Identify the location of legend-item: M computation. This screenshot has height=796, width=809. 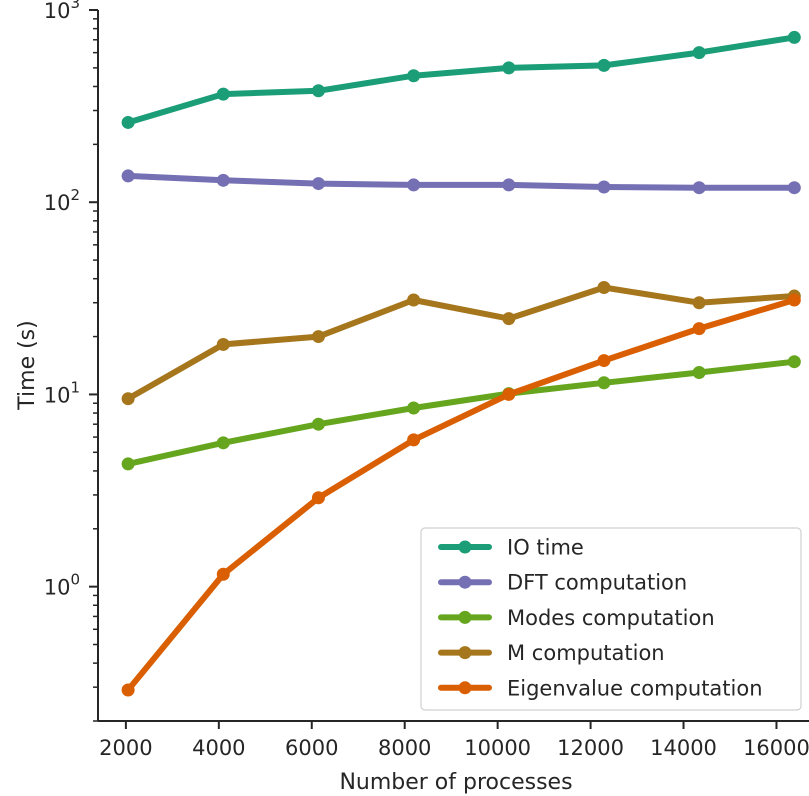
(551, 653).